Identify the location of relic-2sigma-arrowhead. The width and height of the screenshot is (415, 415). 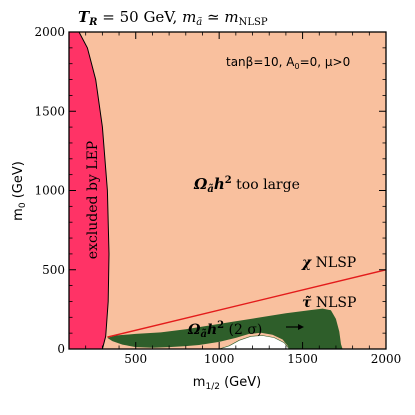
(301, 327).